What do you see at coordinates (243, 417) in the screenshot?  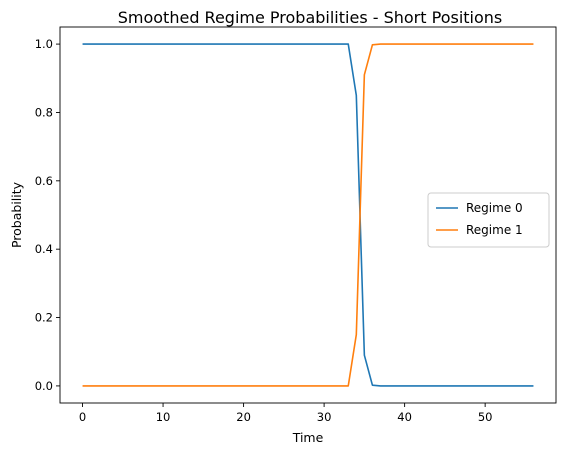 I see `x-tick-label: 20` at bounding box center [243, 417].